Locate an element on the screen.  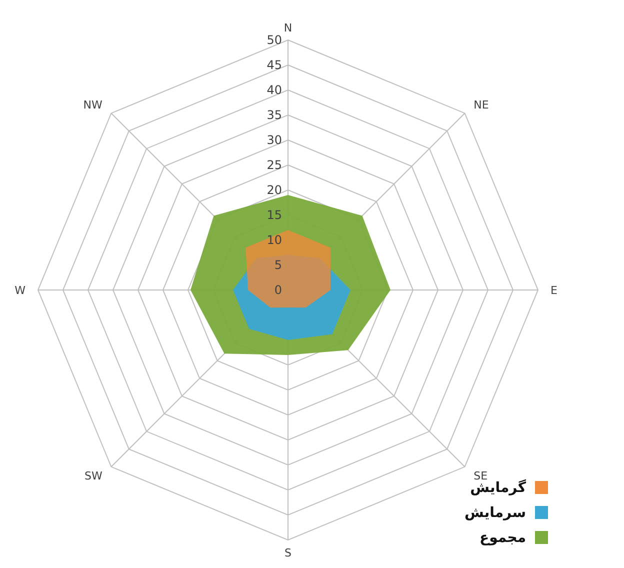
spoke-label: NE is located at coordinates (481, 105).